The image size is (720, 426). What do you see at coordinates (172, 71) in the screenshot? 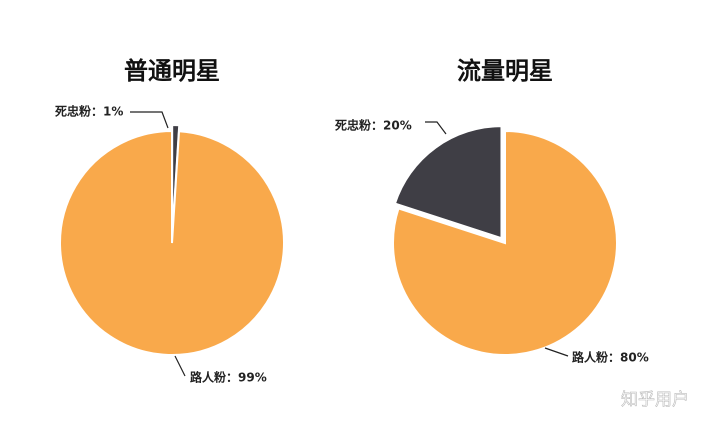
I see `chart-title: 普通明星` at bounding box center [172, 71].